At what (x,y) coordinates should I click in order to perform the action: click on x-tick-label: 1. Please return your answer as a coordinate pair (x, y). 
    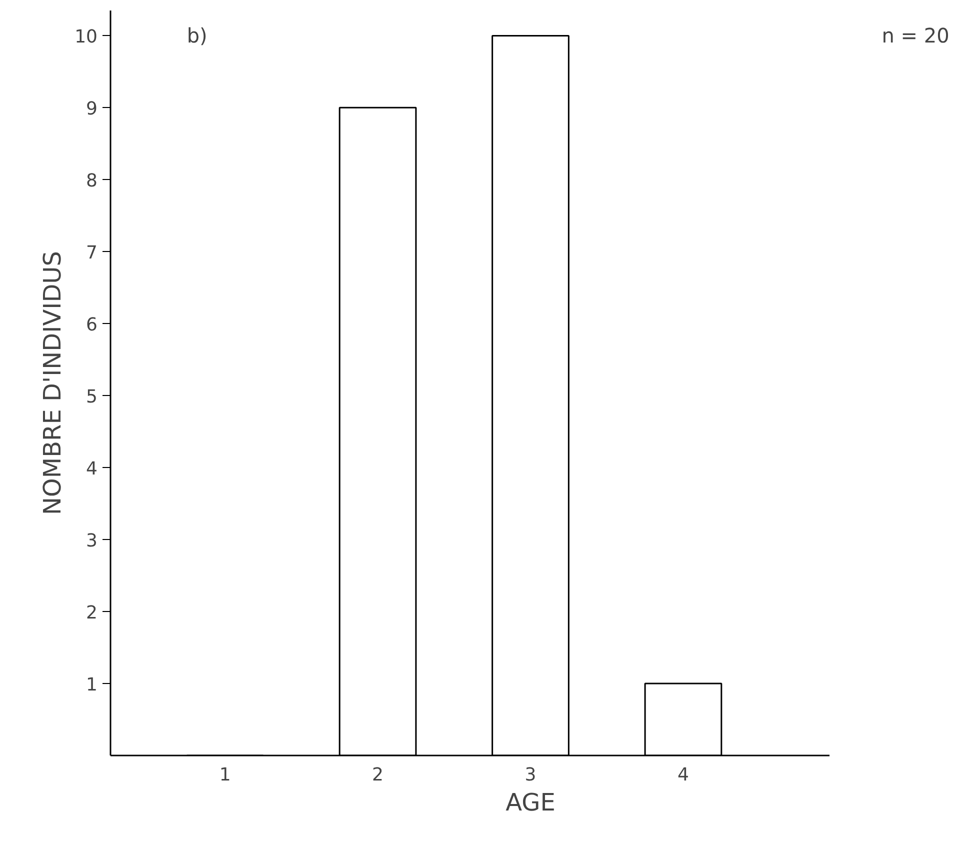
    Looking at the image, I should click on (225, 775).